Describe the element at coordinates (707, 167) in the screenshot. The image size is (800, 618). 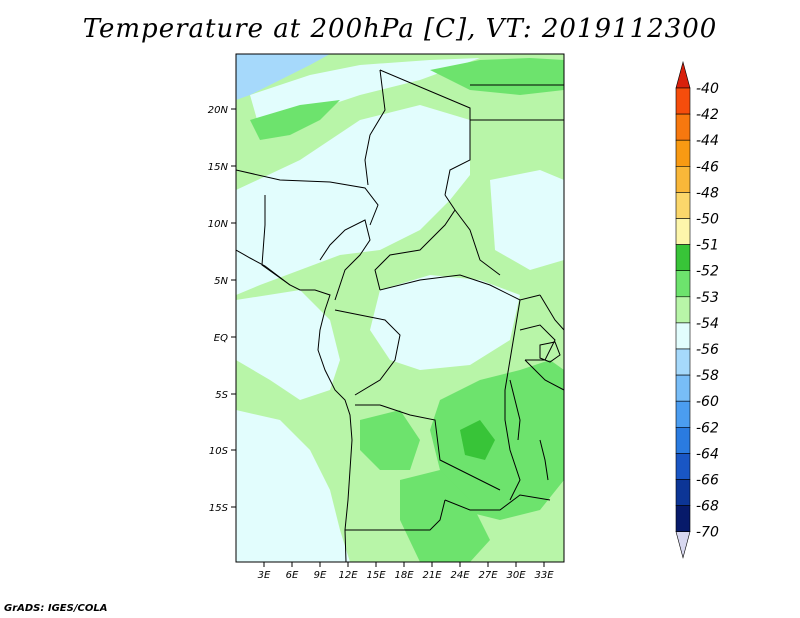
I see `legend-label: -46` at that location.